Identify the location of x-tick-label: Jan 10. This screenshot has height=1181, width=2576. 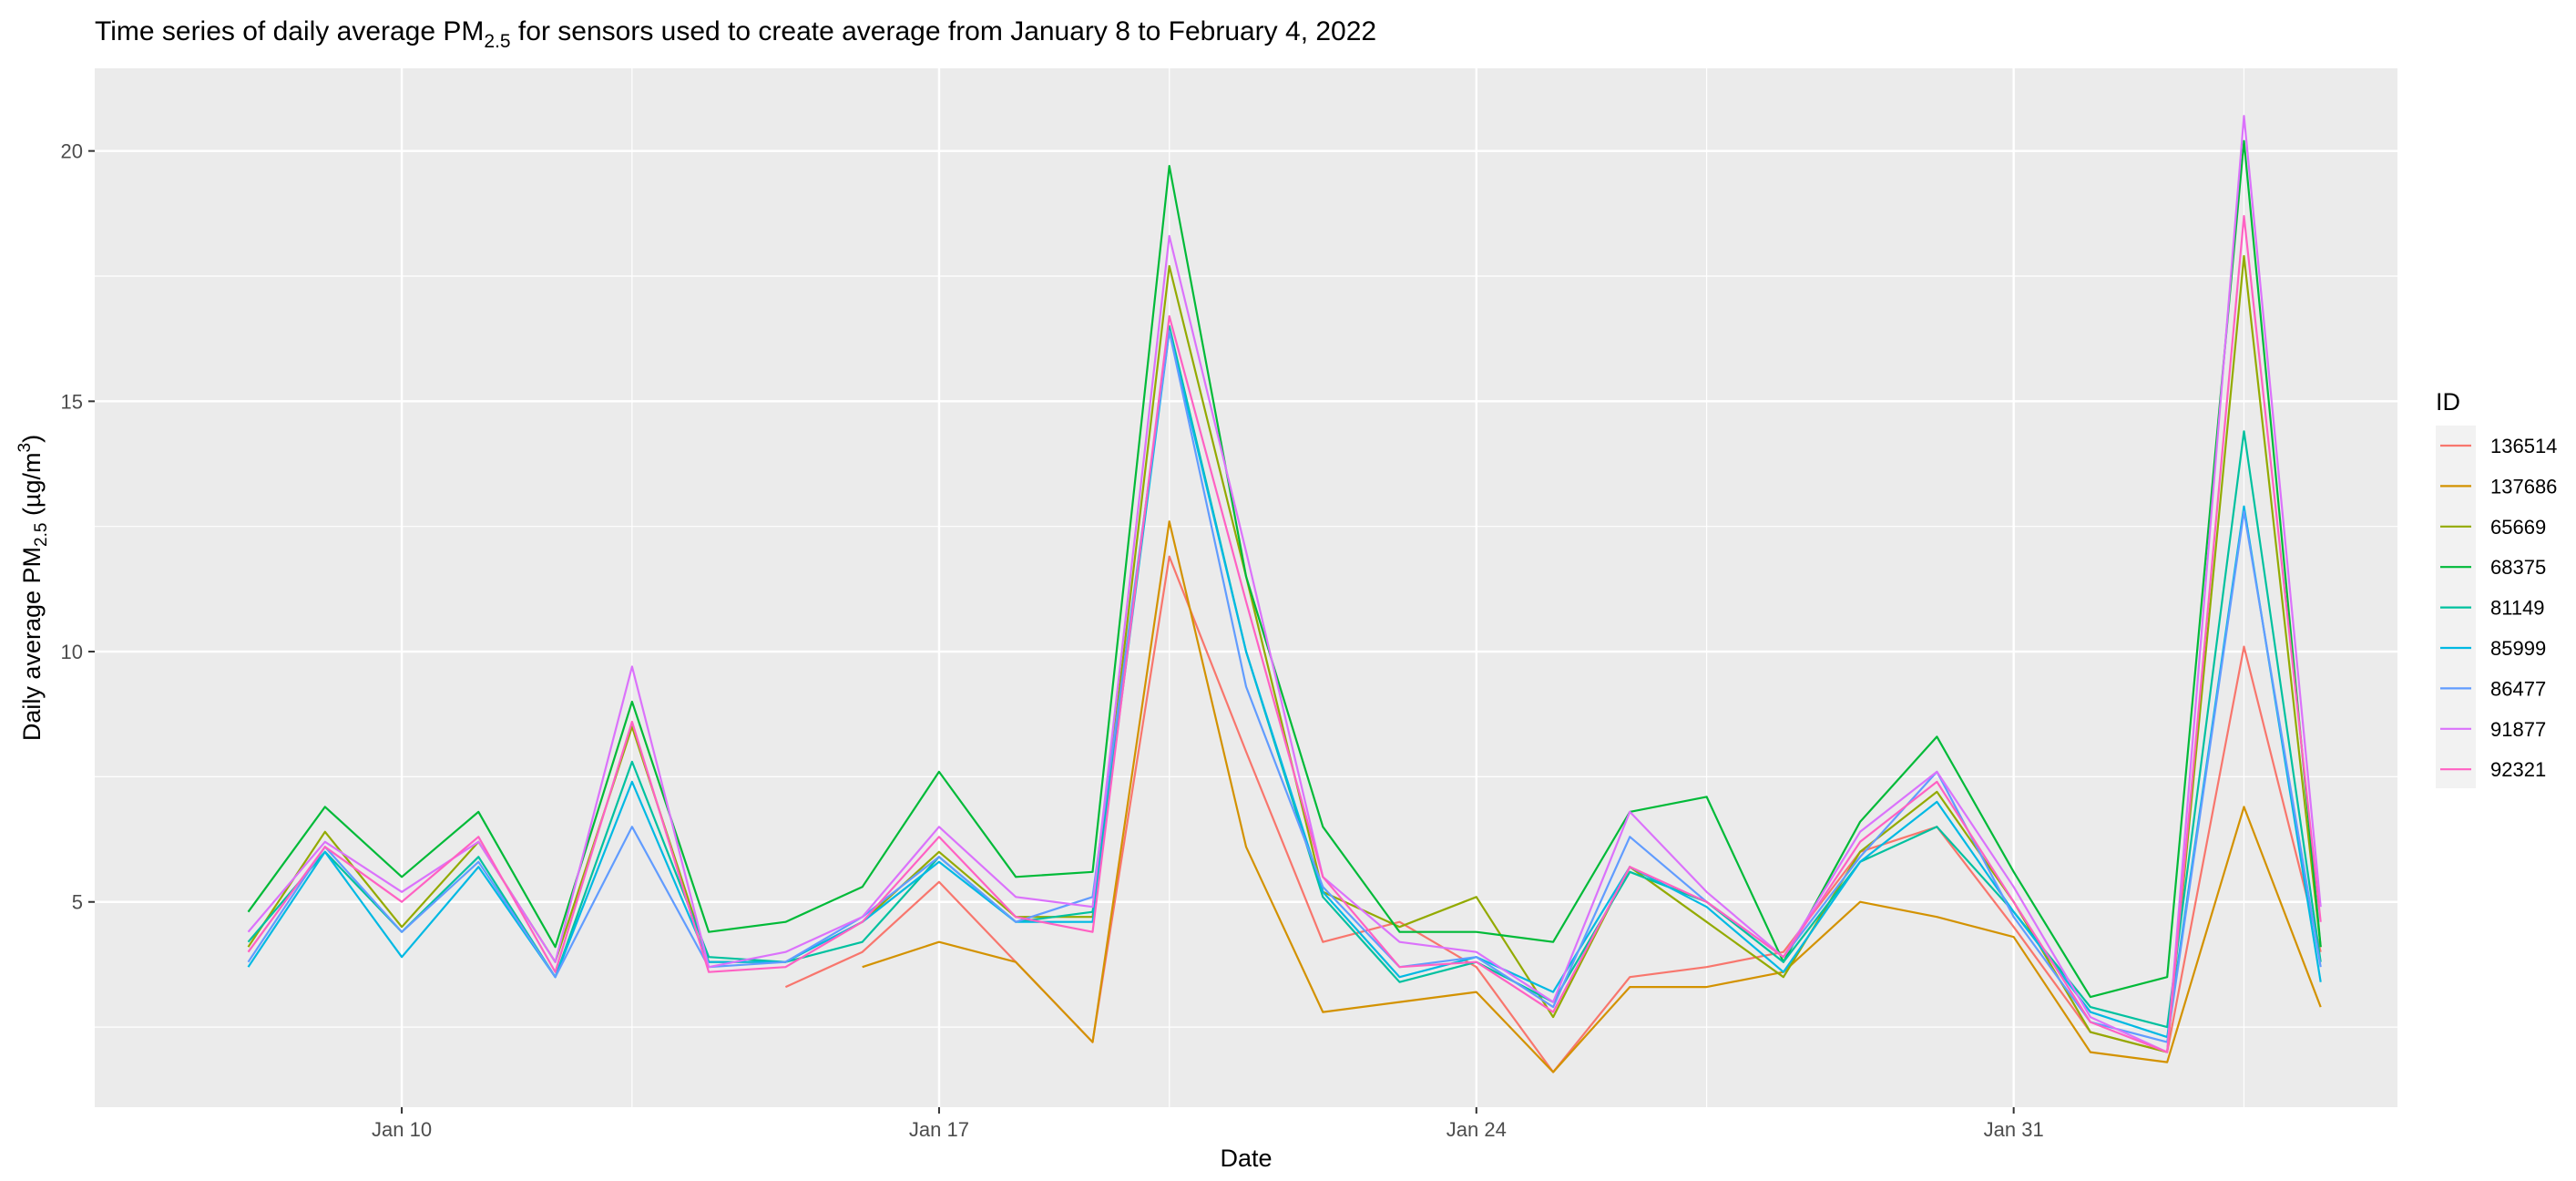
(402, 1129).